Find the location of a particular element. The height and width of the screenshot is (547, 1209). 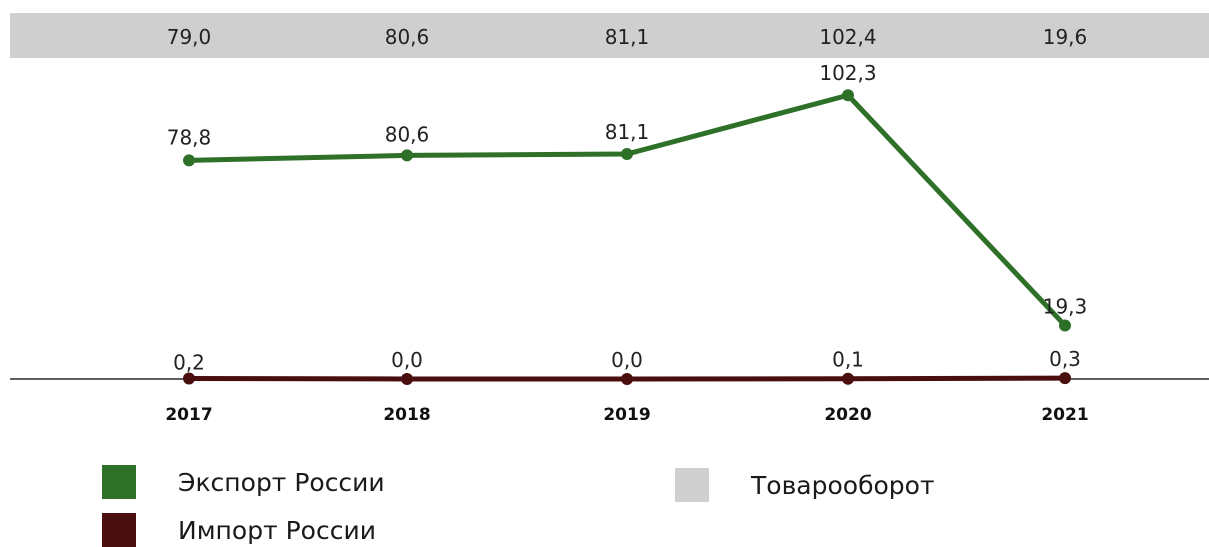

legend-item-turnover: Товарооборот is located at coordinates (805, 485).